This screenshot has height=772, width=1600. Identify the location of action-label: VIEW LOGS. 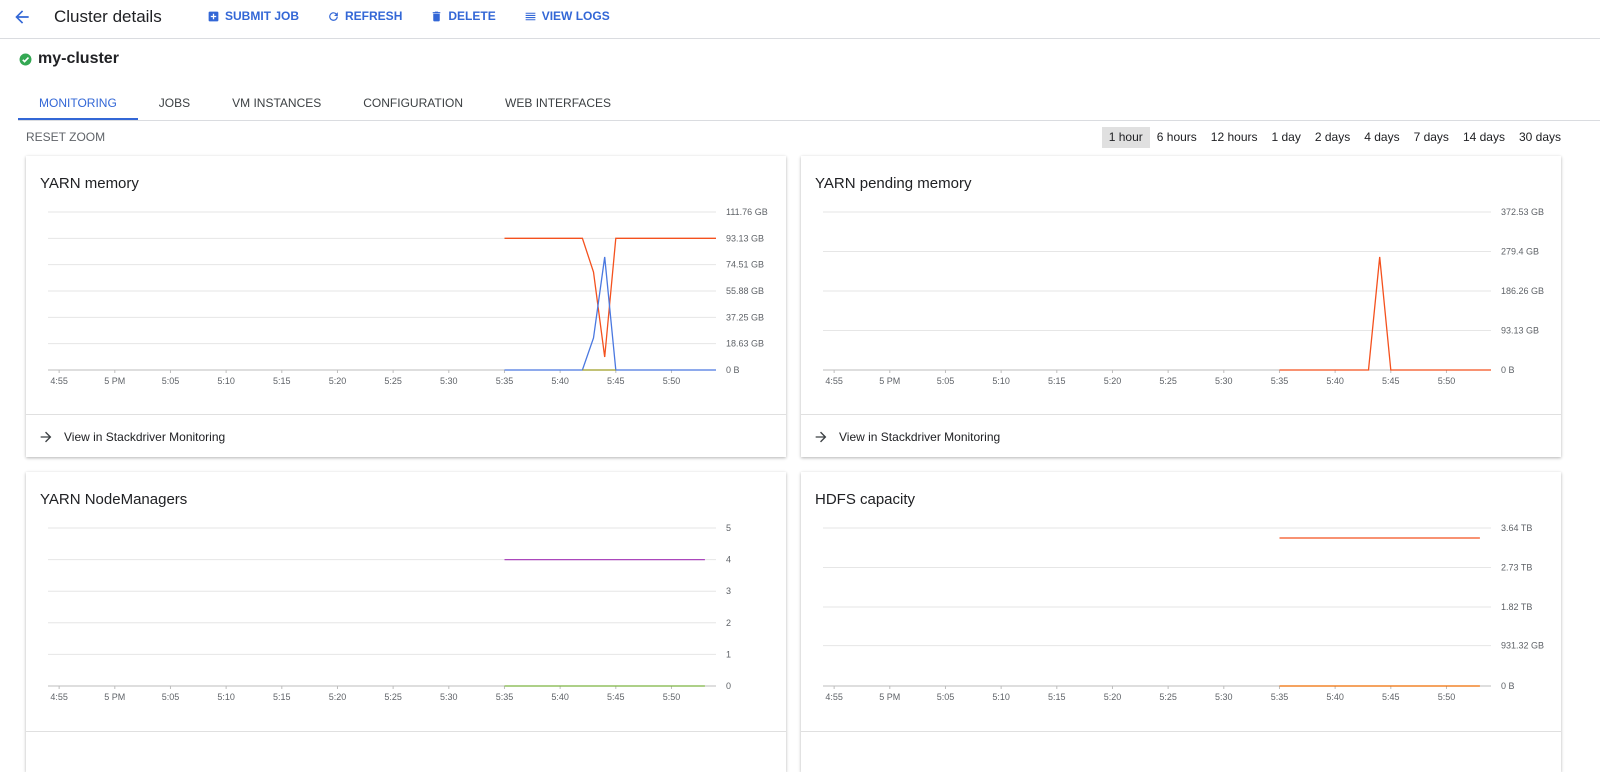
(576, 16).